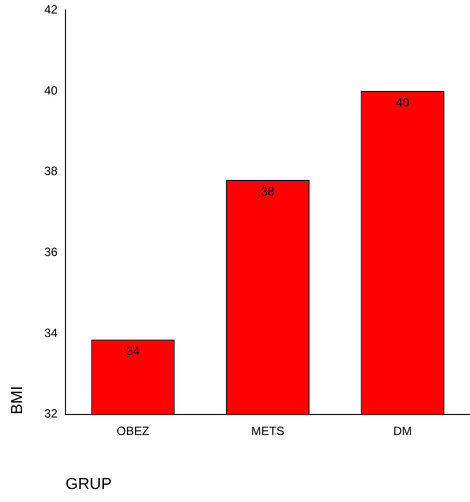  What do you see at coordinates (17, 400) in the screenshot?
I see `y-axis-title: BMI` at bounding box center [17, 400].